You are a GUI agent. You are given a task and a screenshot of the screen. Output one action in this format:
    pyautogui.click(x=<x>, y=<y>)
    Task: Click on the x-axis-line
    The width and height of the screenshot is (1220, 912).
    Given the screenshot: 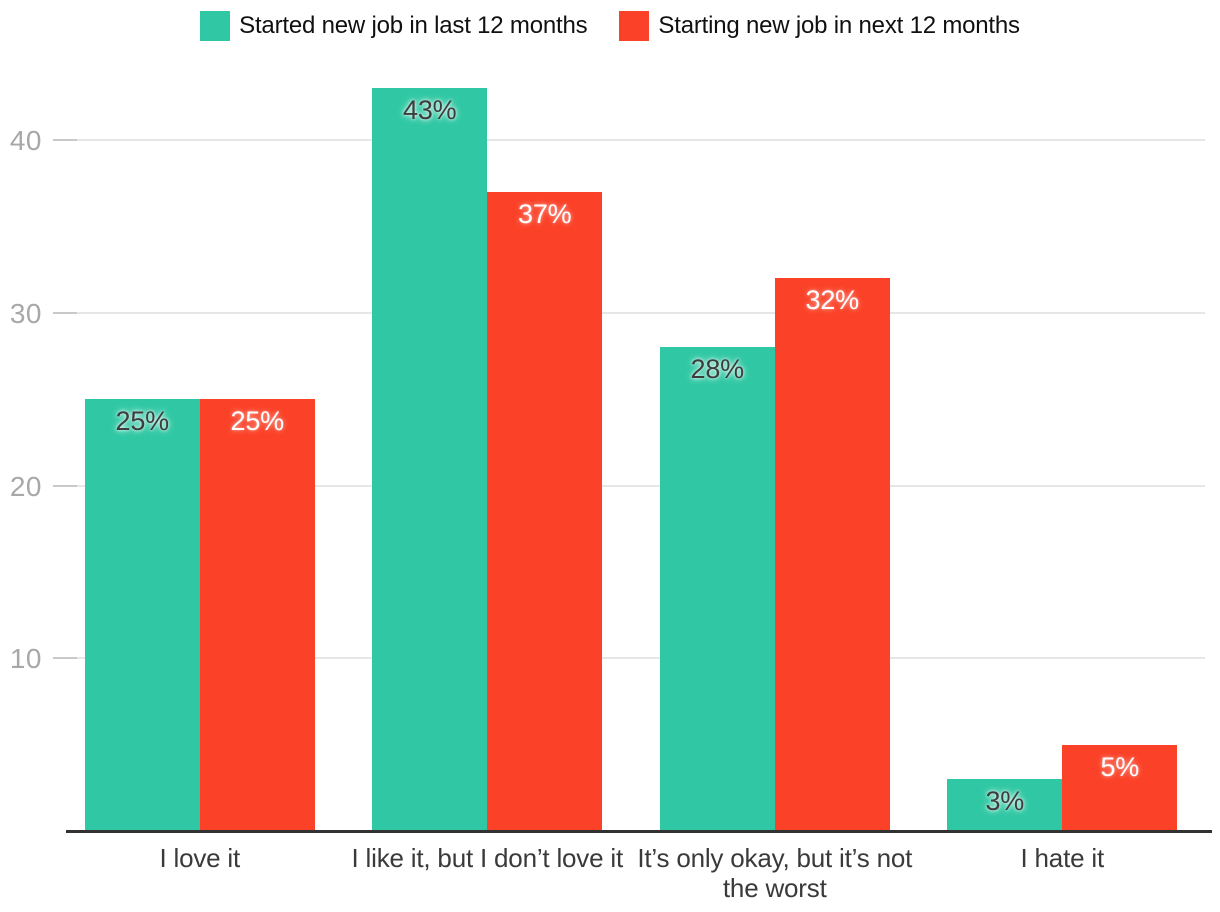 What is the action you would take?
    pyautogui.click(x=639, y=831)
    